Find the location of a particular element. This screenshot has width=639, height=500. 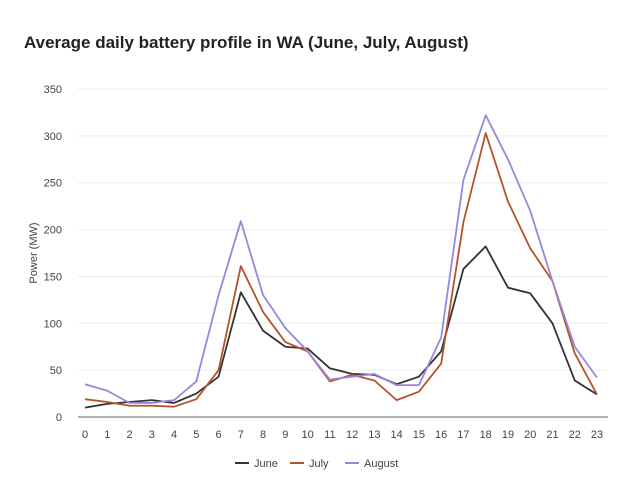

y-tick-label: 250 is located at coordinates (53, 184).